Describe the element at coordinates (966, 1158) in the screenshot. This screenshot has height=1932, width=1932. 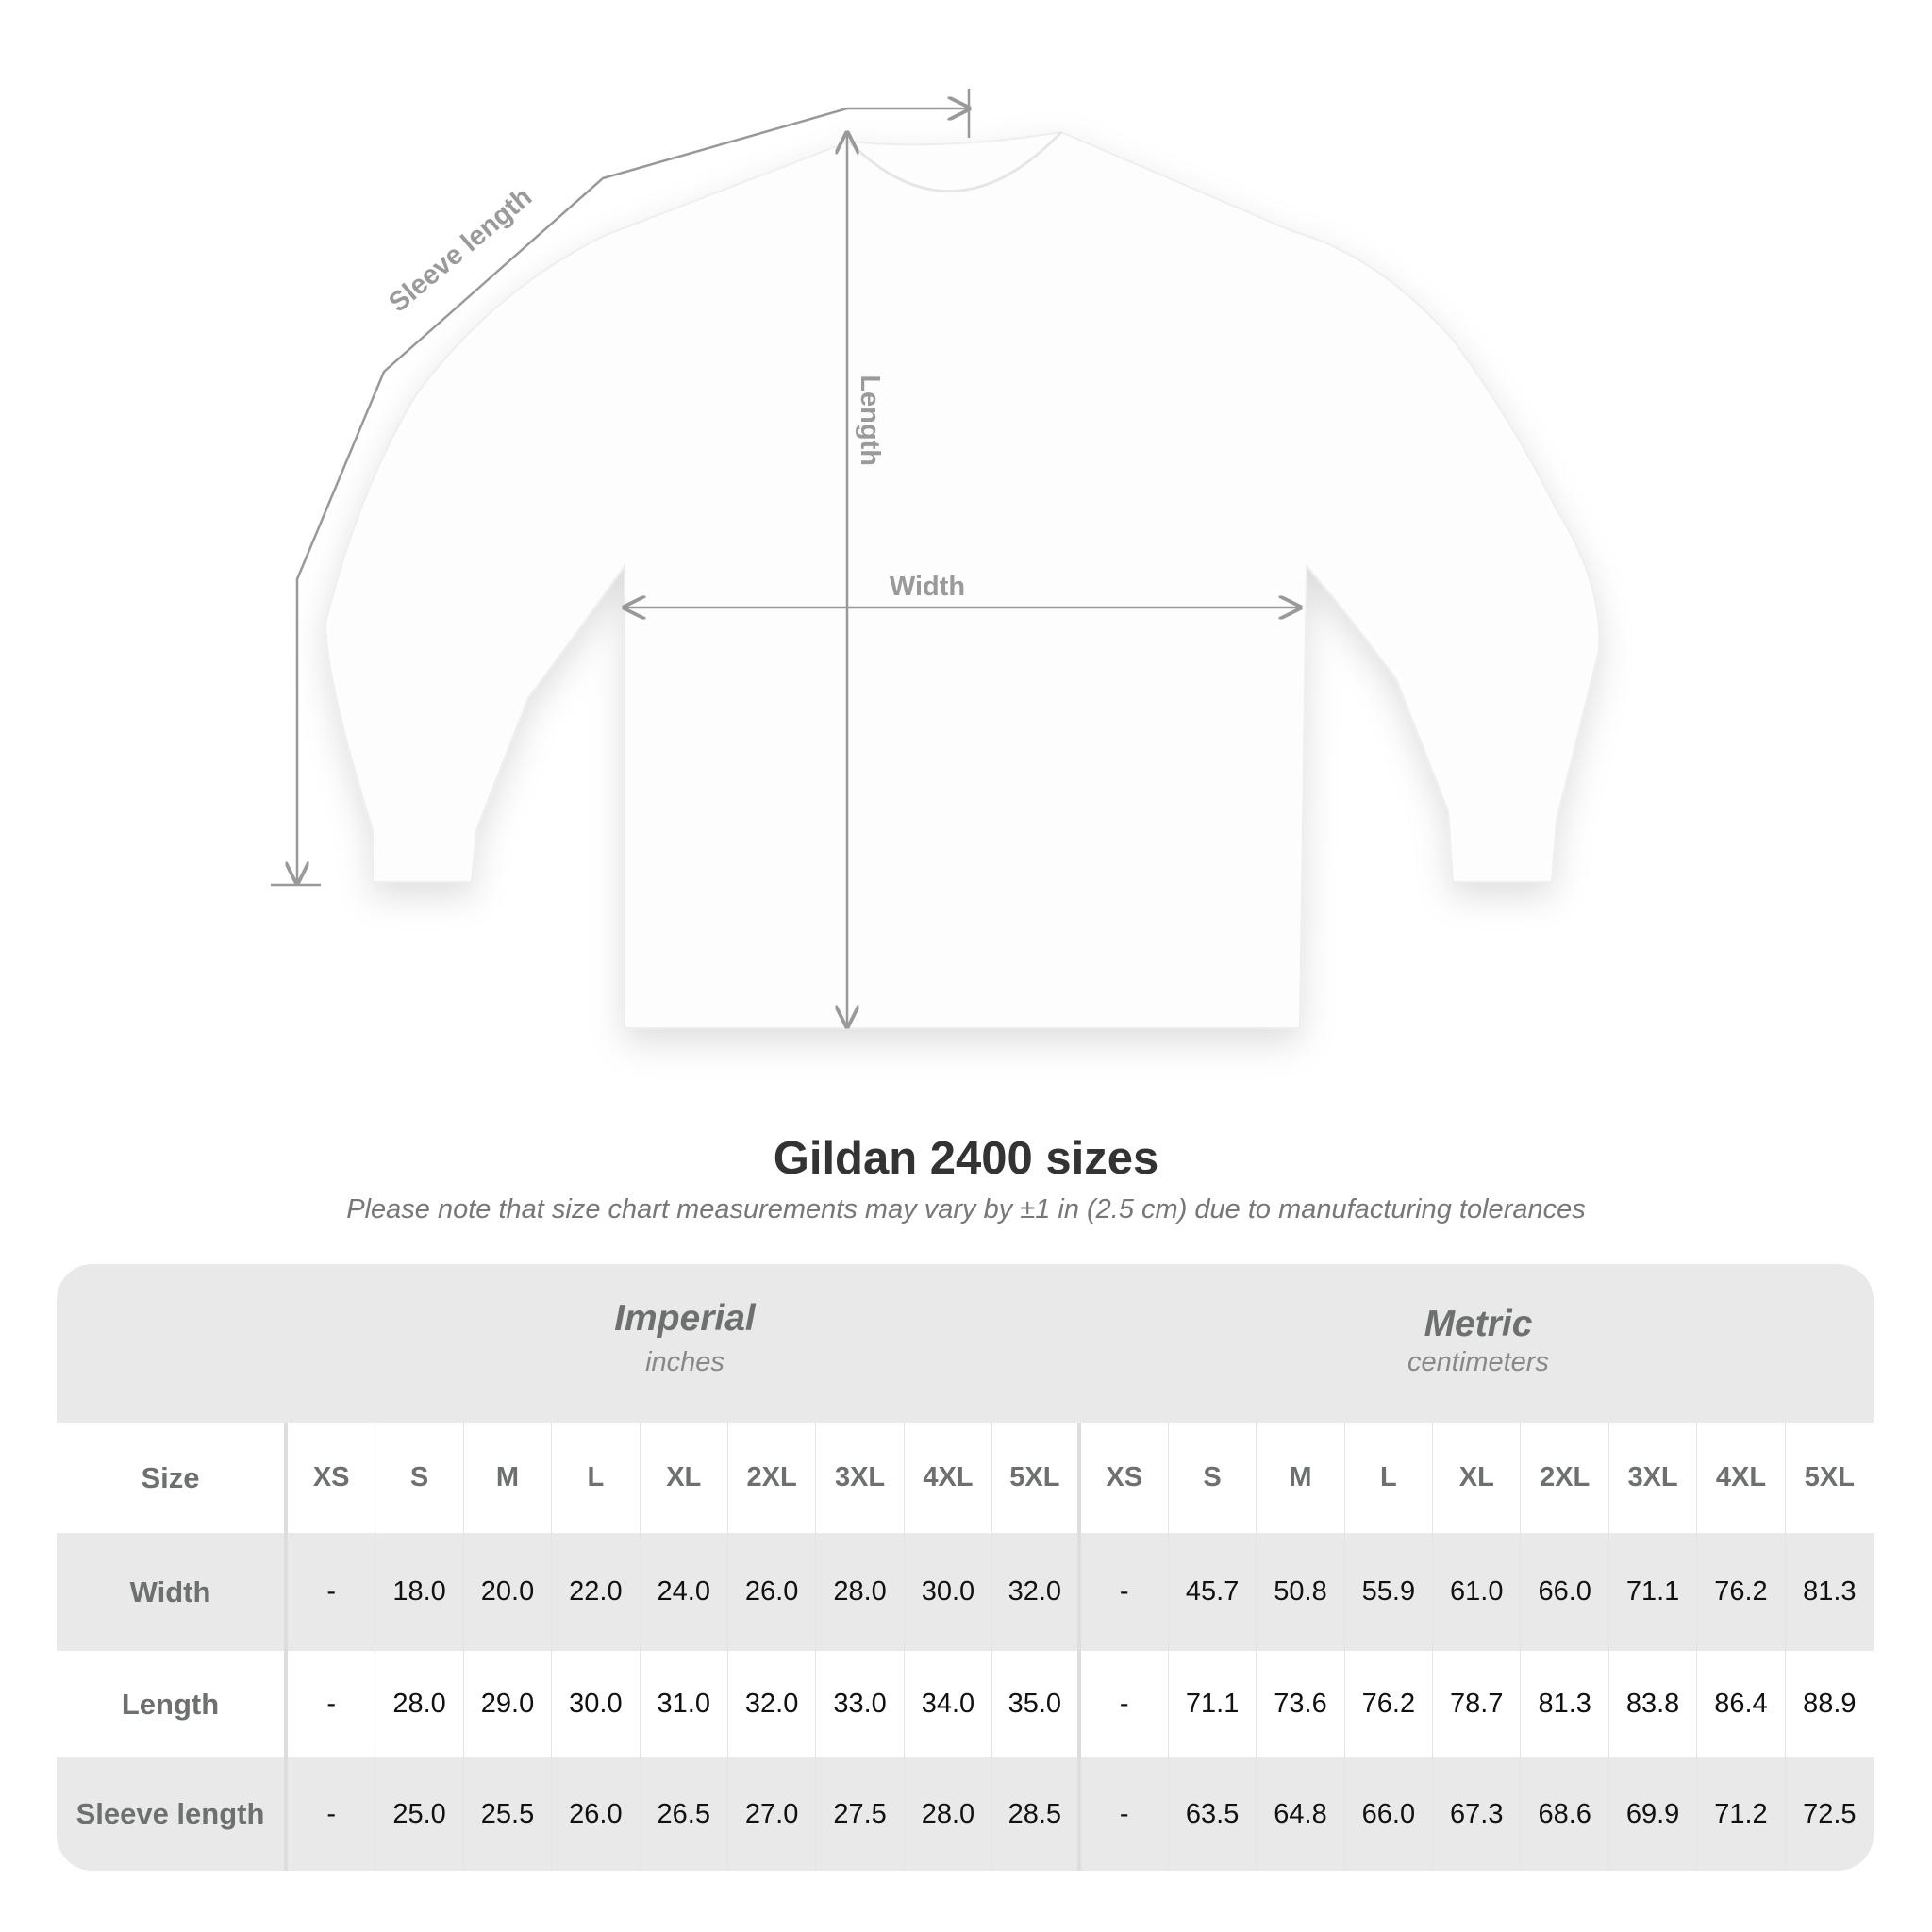
I see `page-title: Gildan 2400 sizes` at that location.